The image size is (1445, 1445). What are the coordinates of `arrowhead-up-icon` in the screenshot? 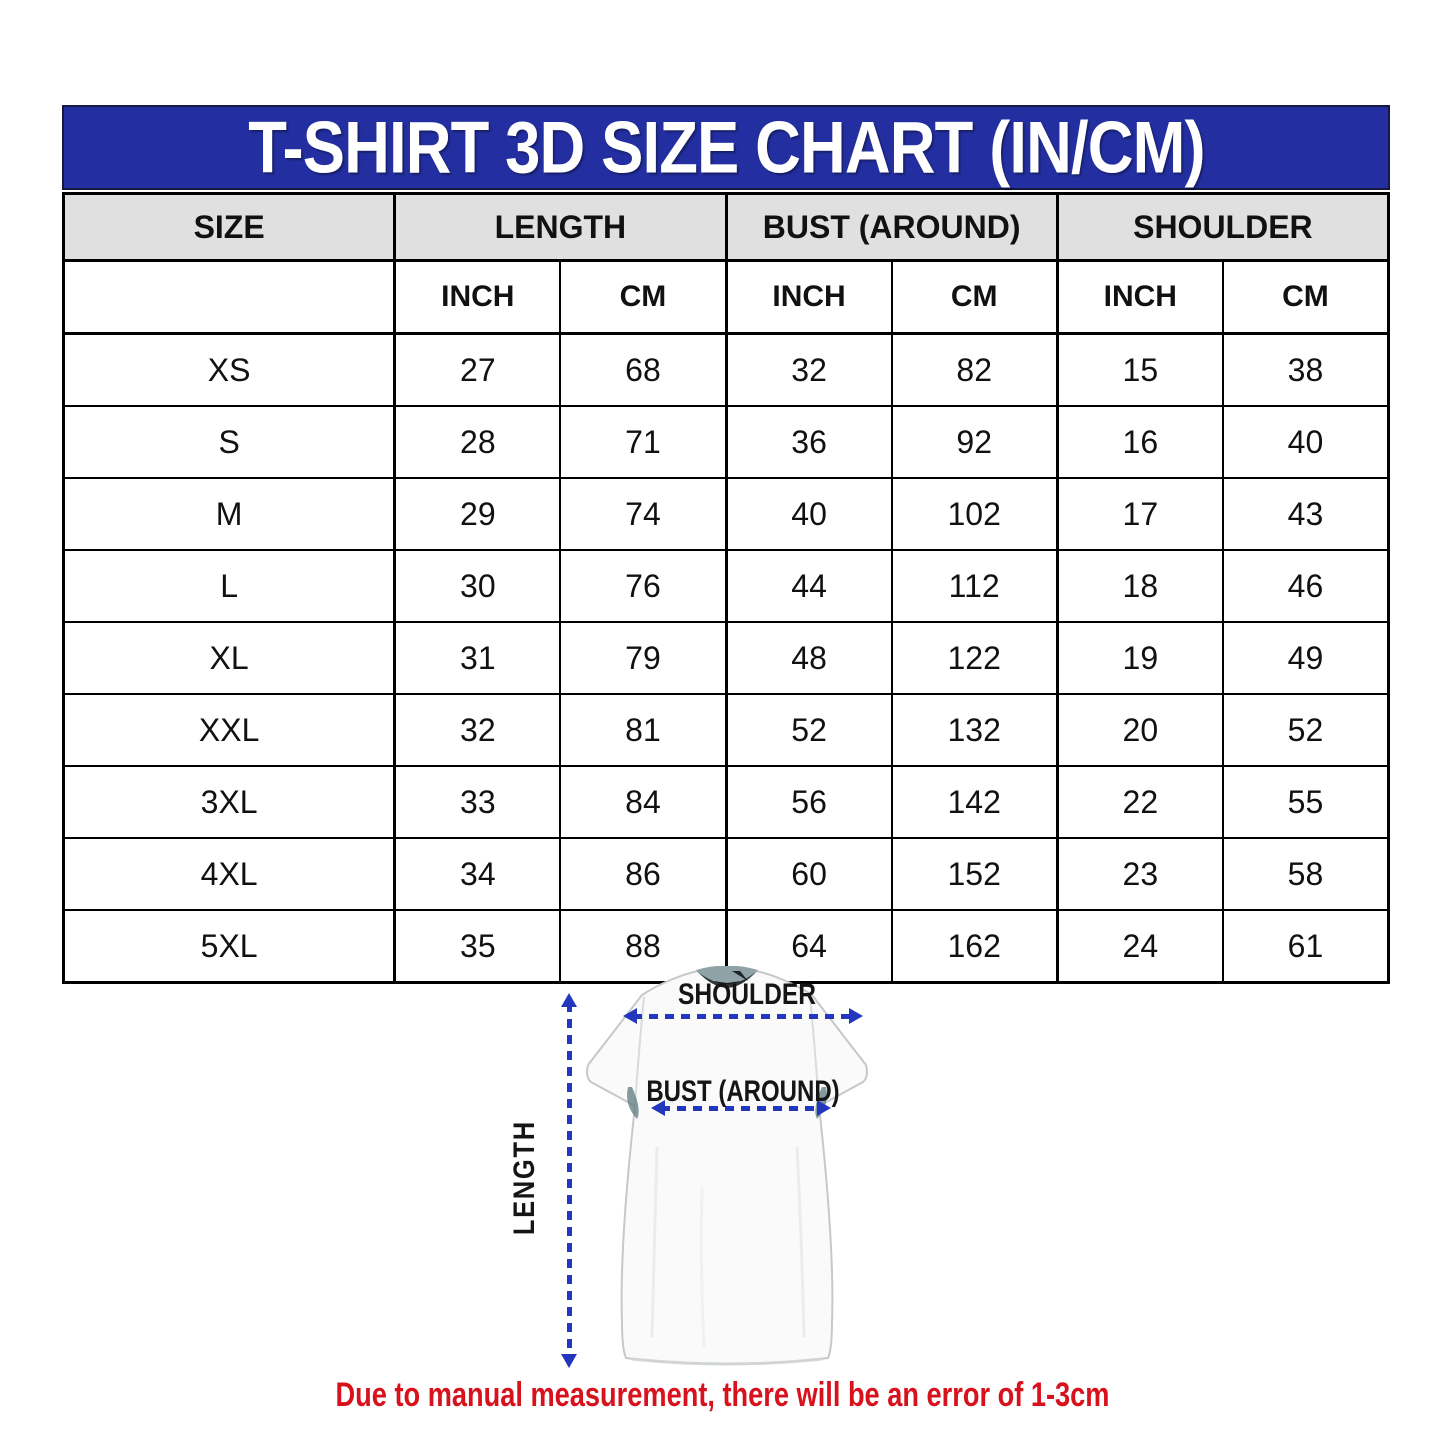 It's located at (569, 1000).